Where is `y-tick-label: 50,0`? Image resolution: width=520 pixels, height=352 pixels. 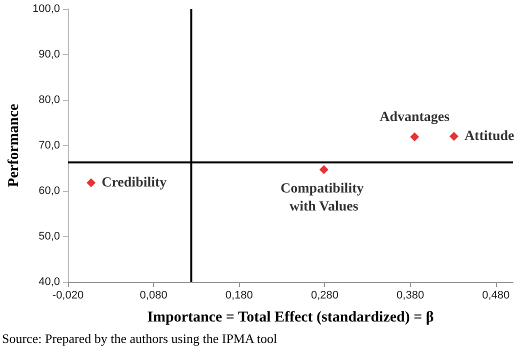 y-tick-label: 50,0 is located at coordinates (49, 236).